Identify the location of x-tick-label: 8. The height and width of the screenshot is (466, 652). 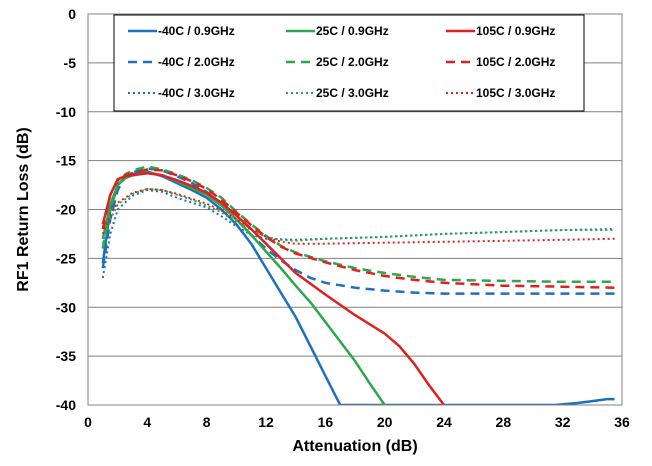
(207, 422).